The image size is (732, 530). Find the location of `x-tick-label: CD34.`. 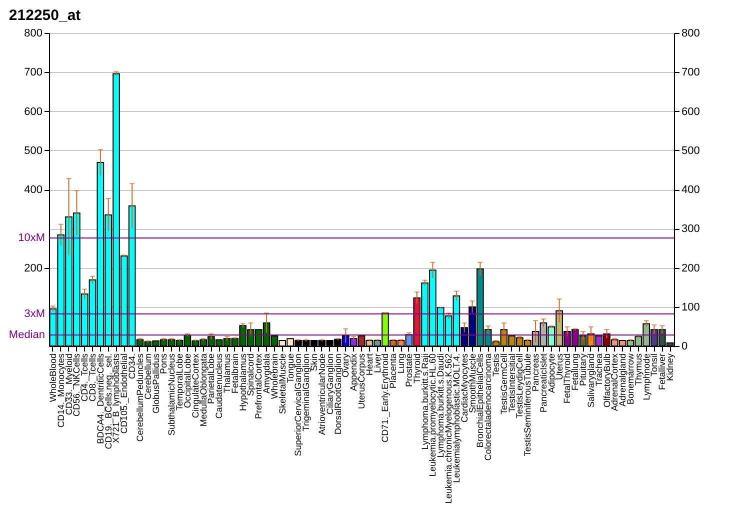

x-tick-label: CD34. is located at coordinates (132, 367).